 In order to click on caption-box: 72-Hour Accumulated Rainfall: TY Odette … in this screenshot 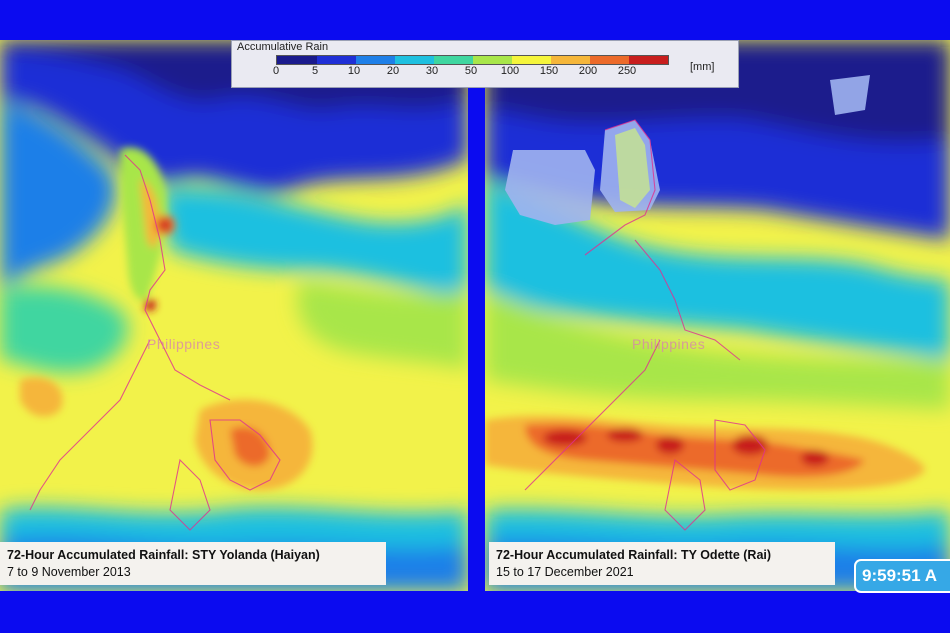, I will do `click(662, 563)`.